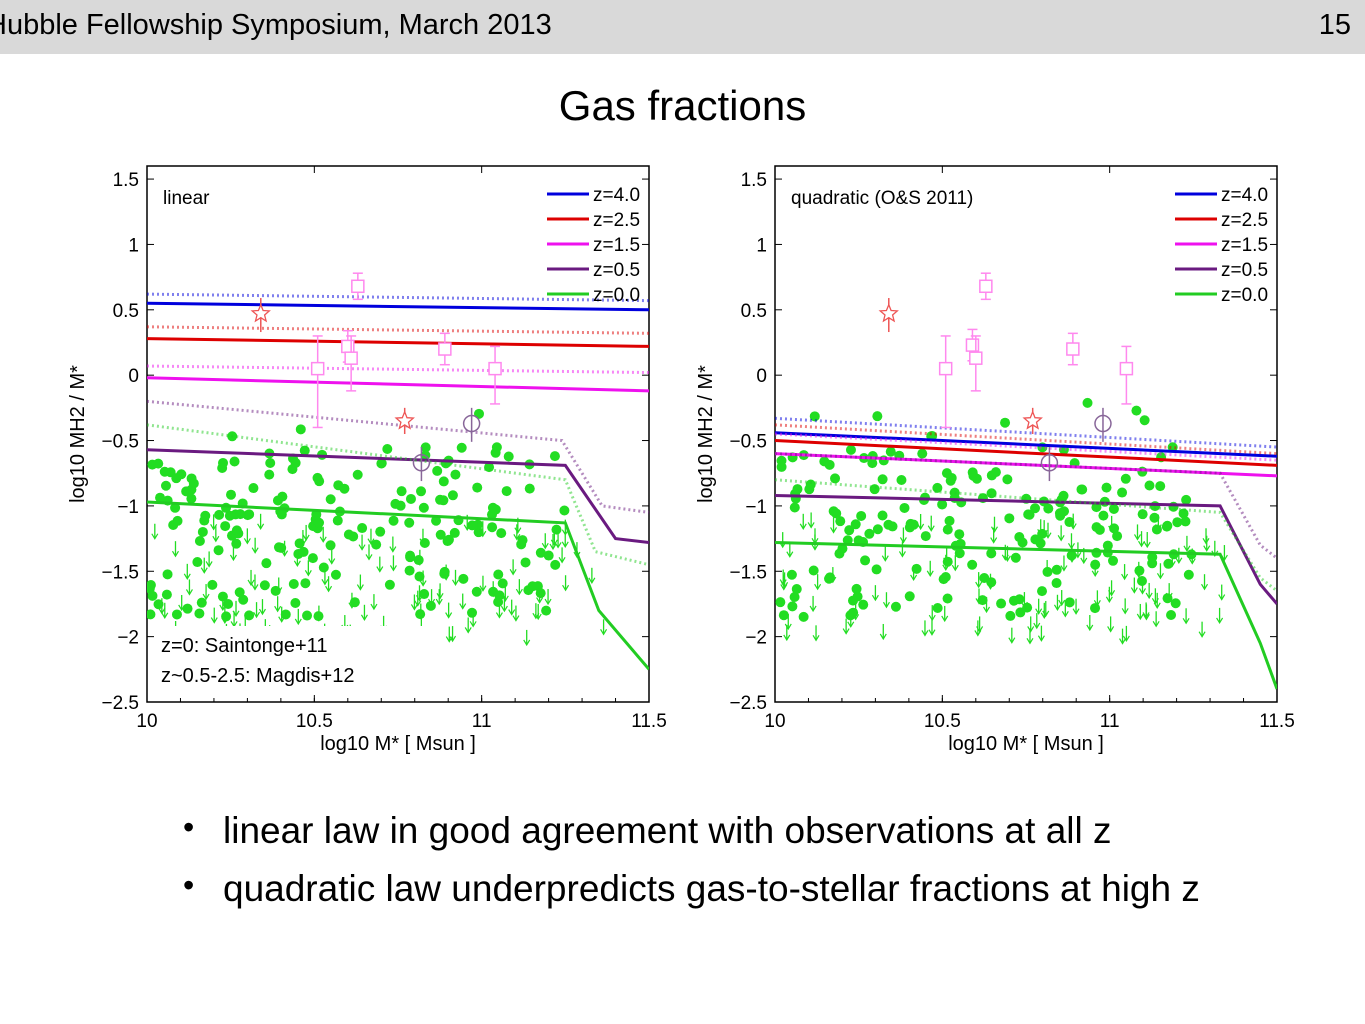  I want to click on header-title: Hubble Fellowship Symposium, March 2013, so click(276, 25).